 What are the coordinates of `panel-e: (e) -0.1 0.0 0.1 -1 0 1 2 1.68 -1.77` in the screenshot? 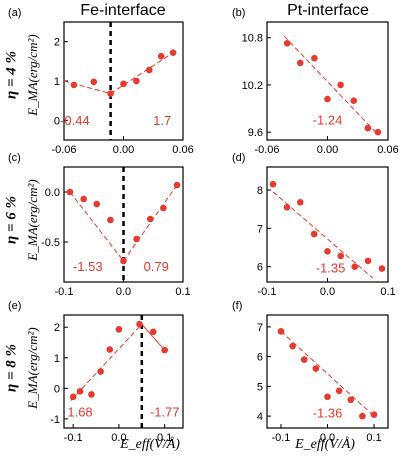 It's located at (96, 372).